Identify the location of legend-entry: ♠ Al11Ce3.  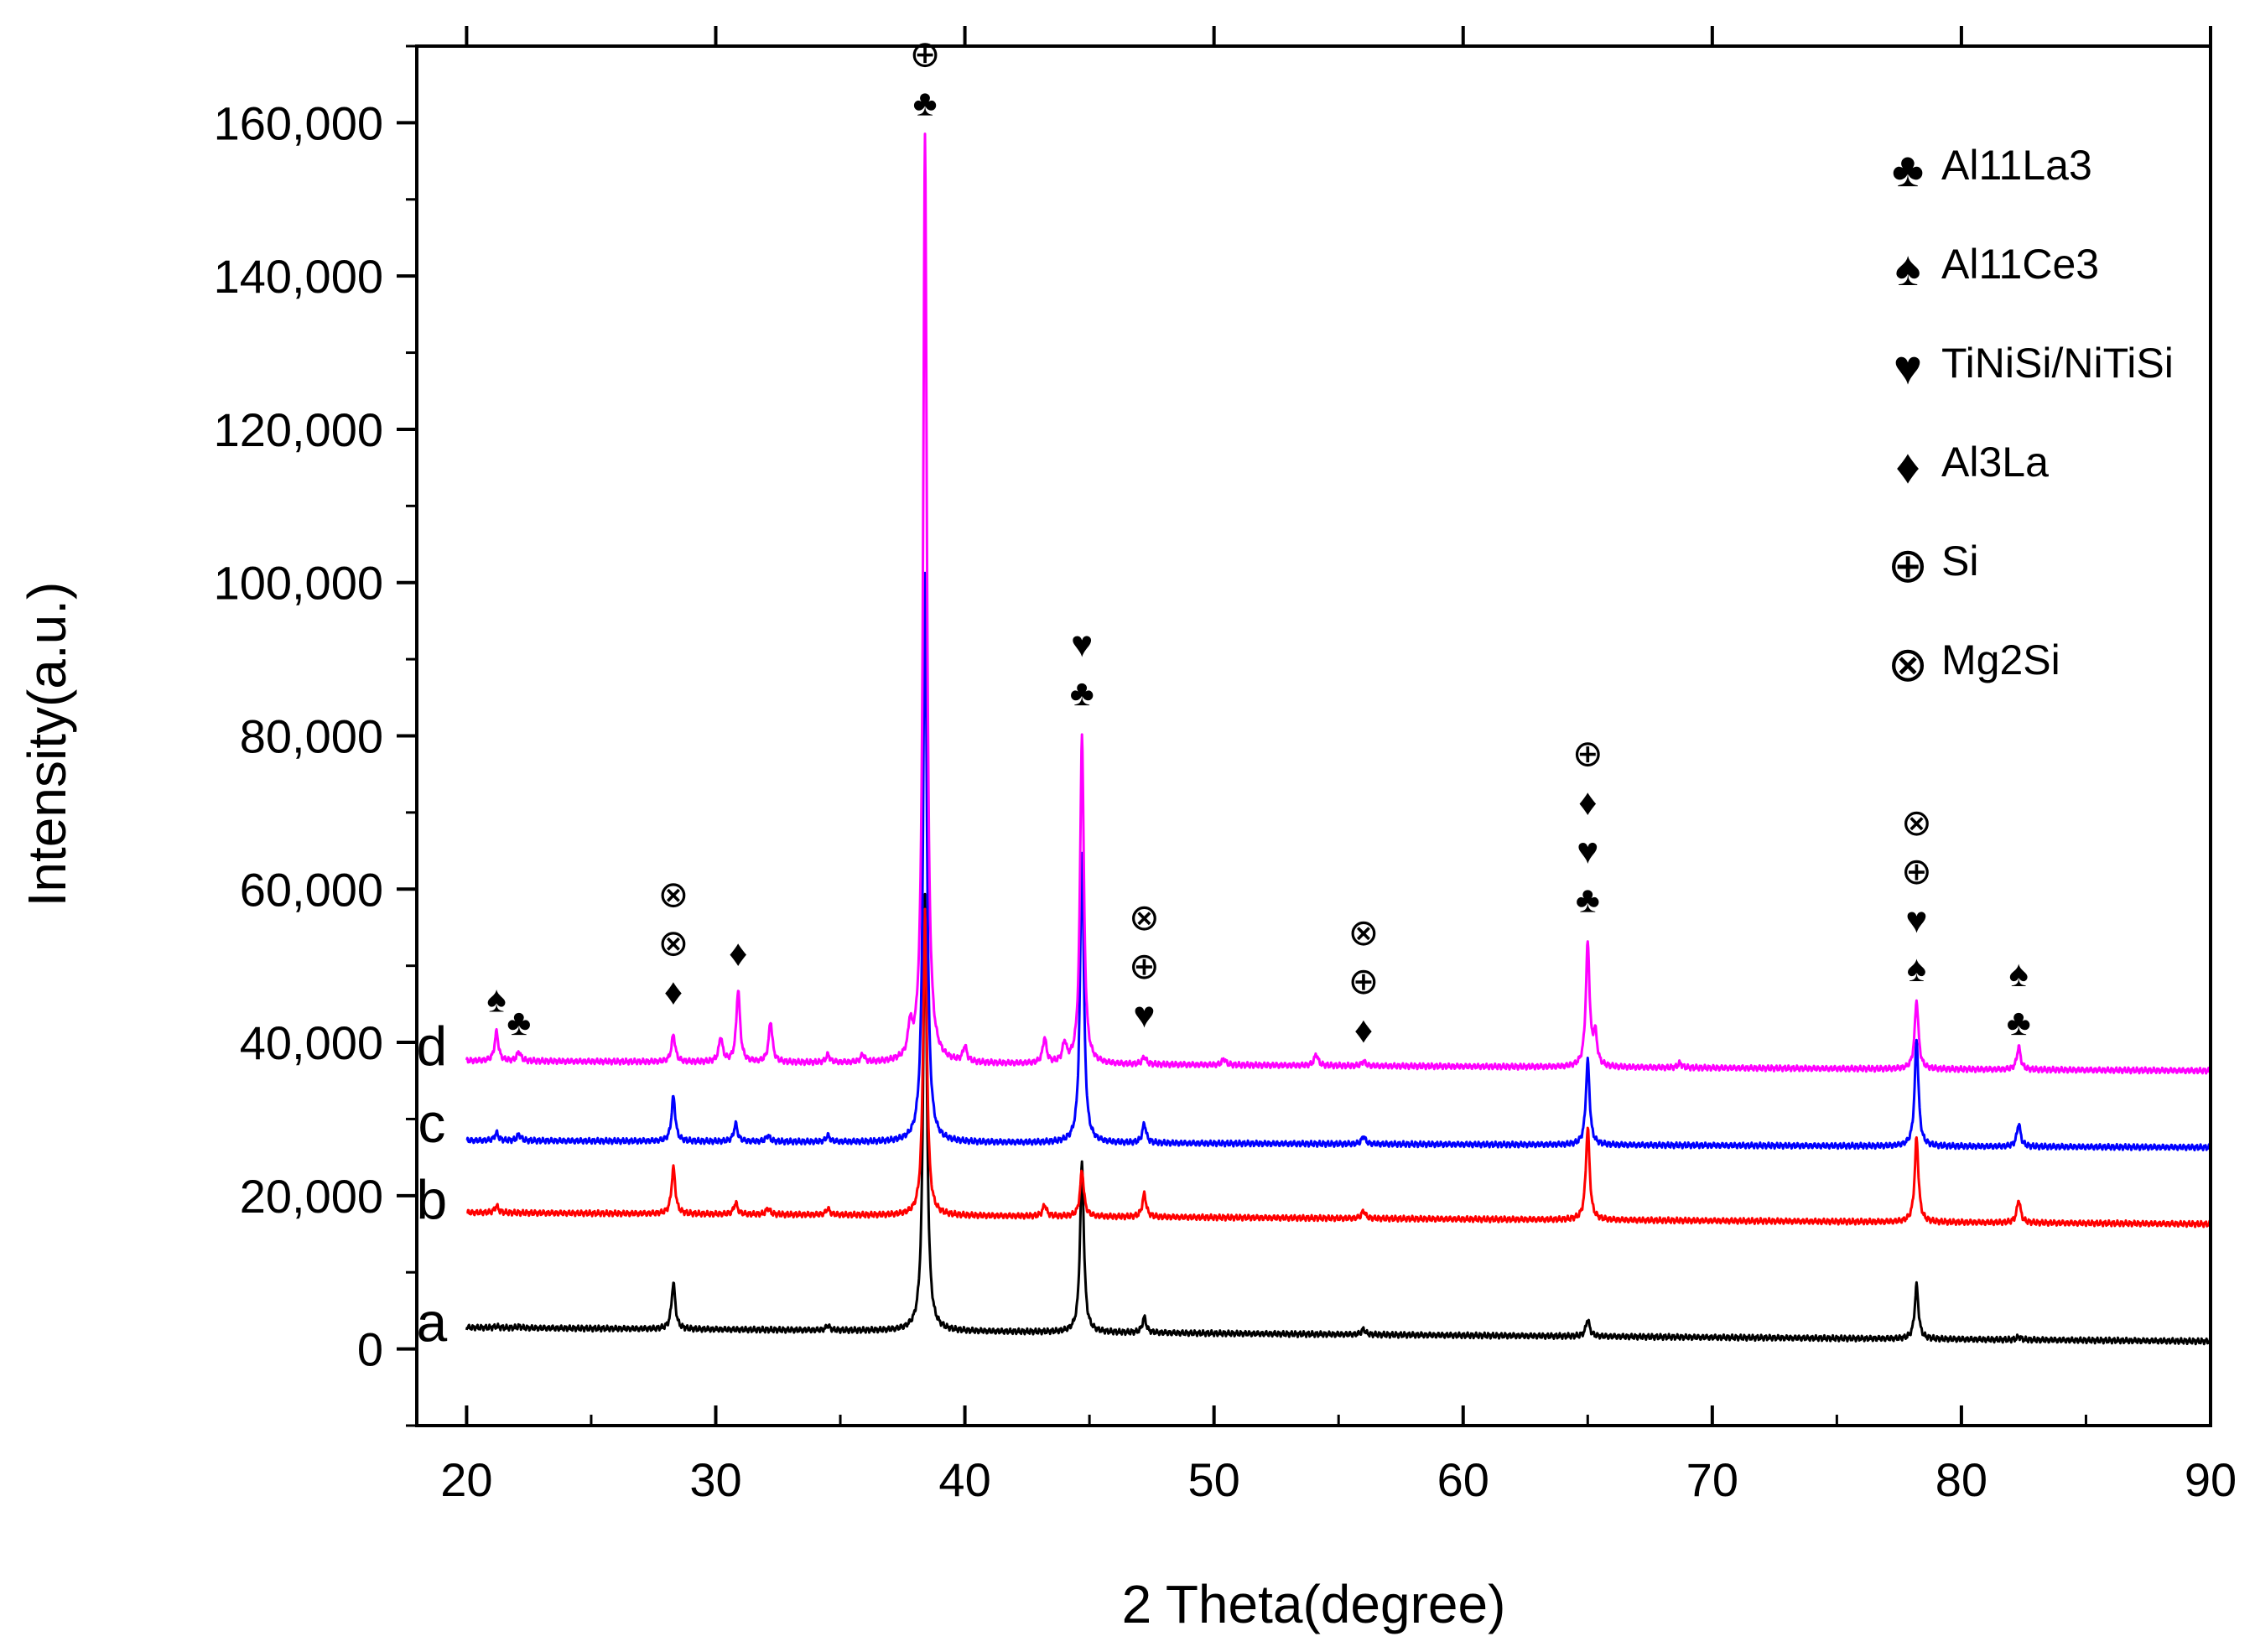
(1998, 268).